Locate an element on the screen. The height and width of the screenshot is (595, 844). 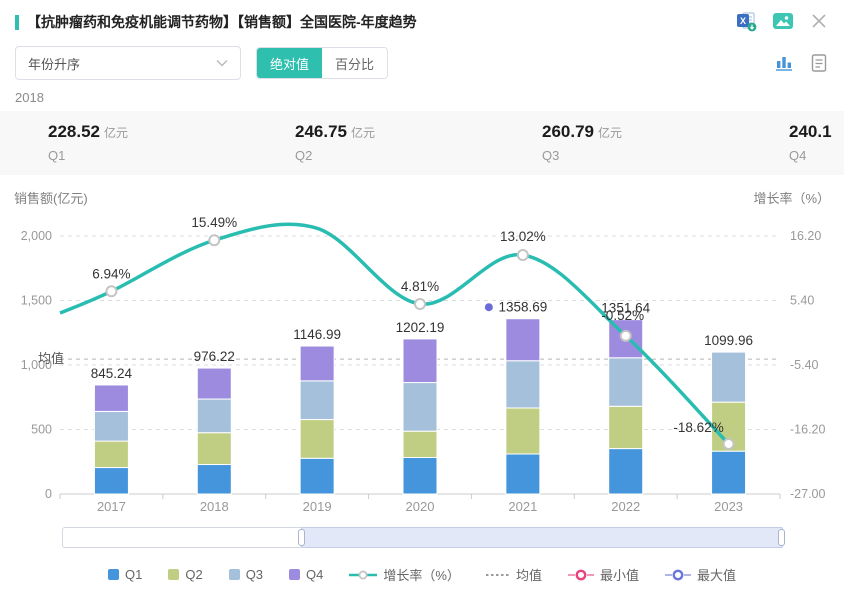
growth-point-label: -18.62% is located at coordinates (698, 427).